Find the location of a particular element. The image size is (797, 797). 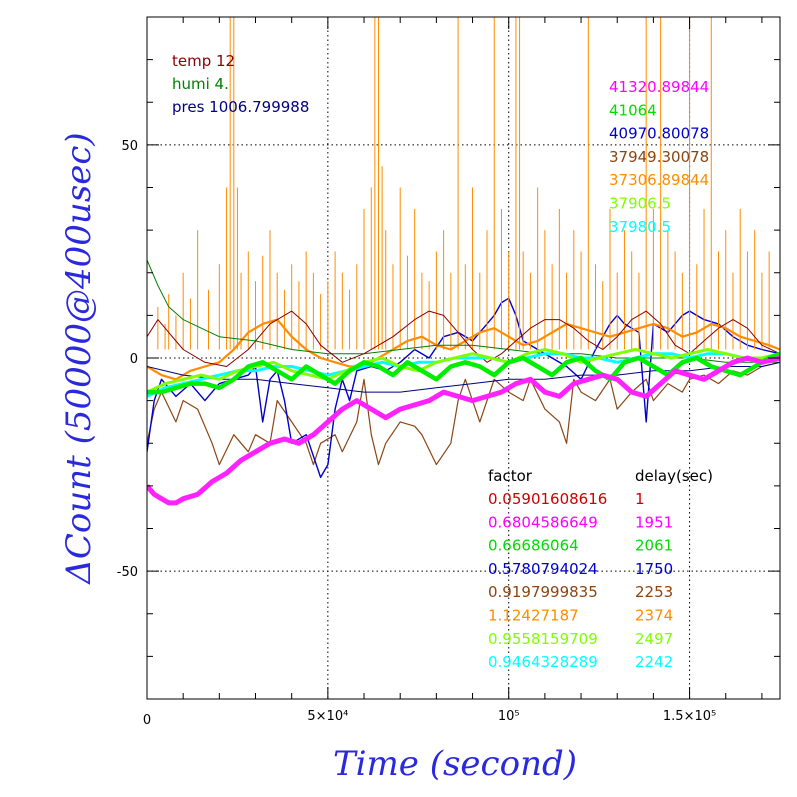

delay-value: 2242 is located at coordinates (654, 662).